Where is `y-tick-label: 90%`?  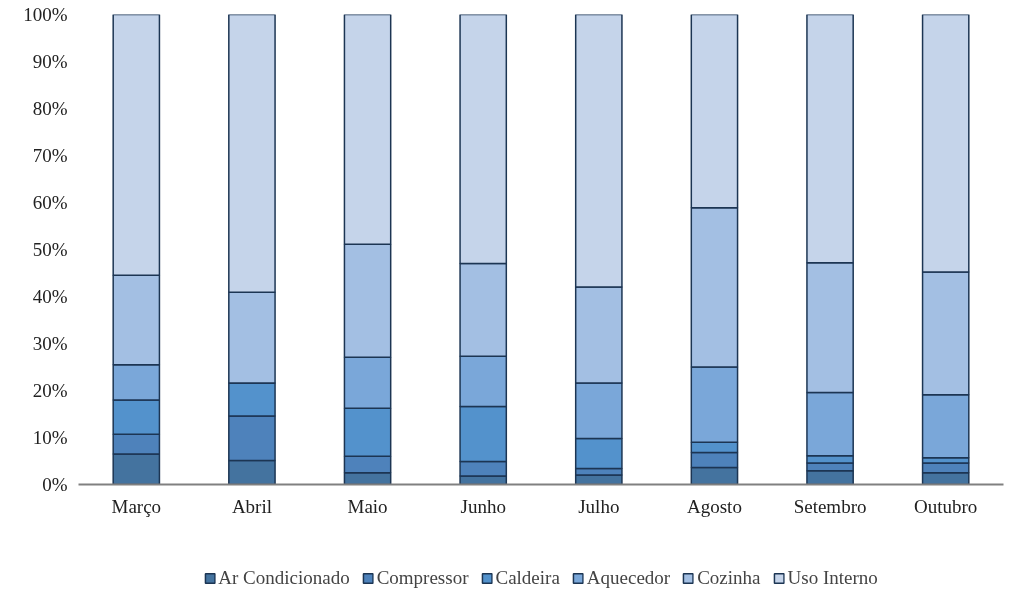
y-tick-label: 90% is located at coordinates (50, 61).